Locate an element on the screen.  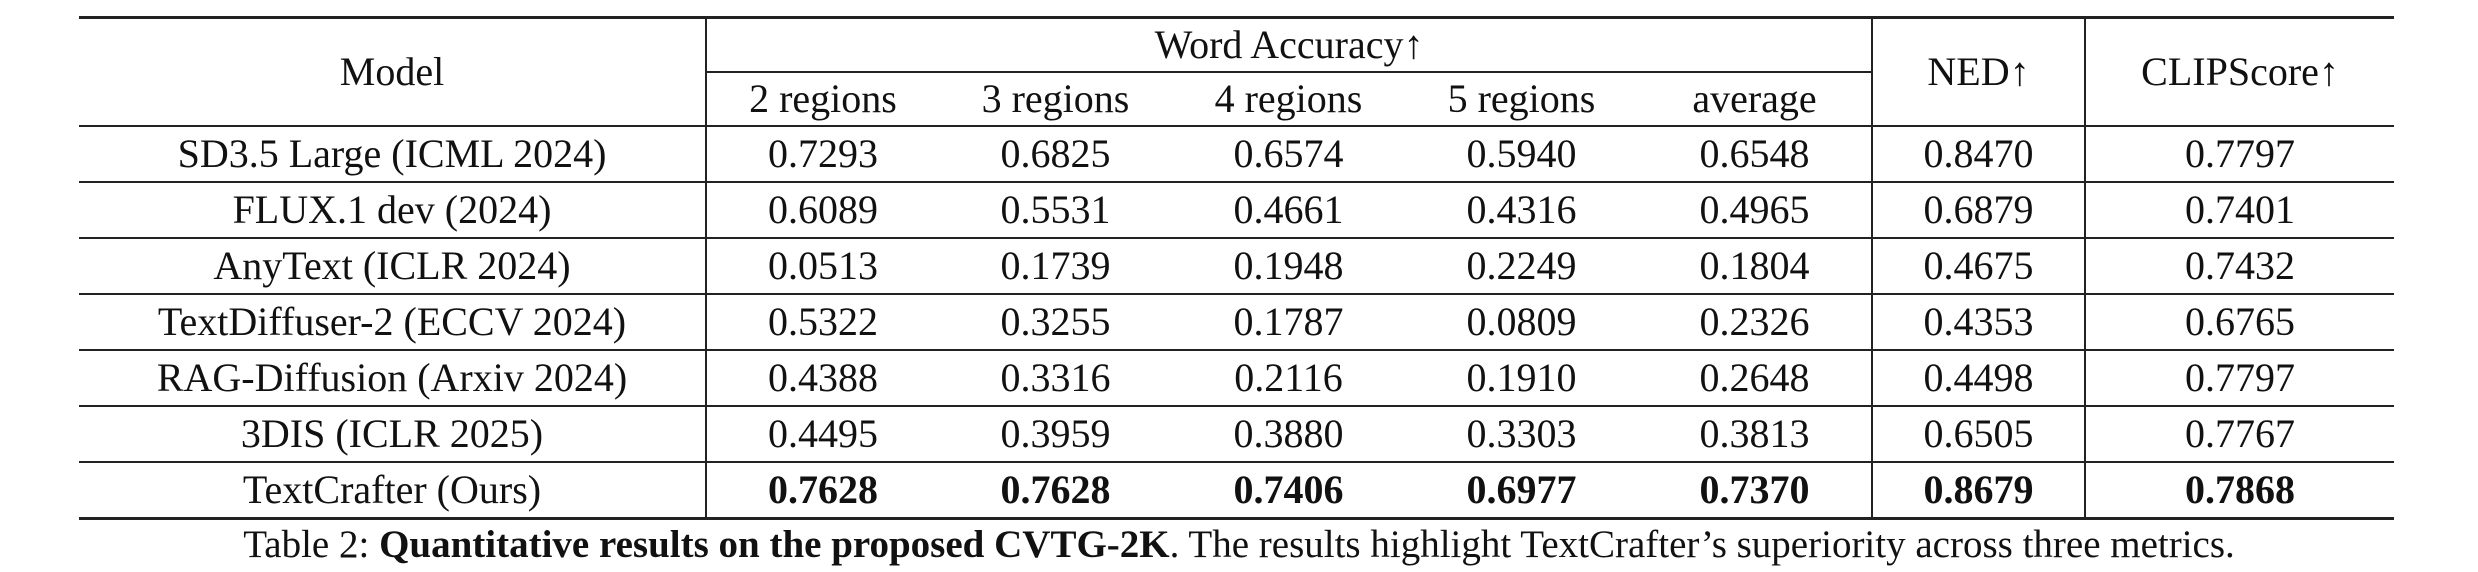
value-cell: 0.5940 is located at coordinates (1521, 153).